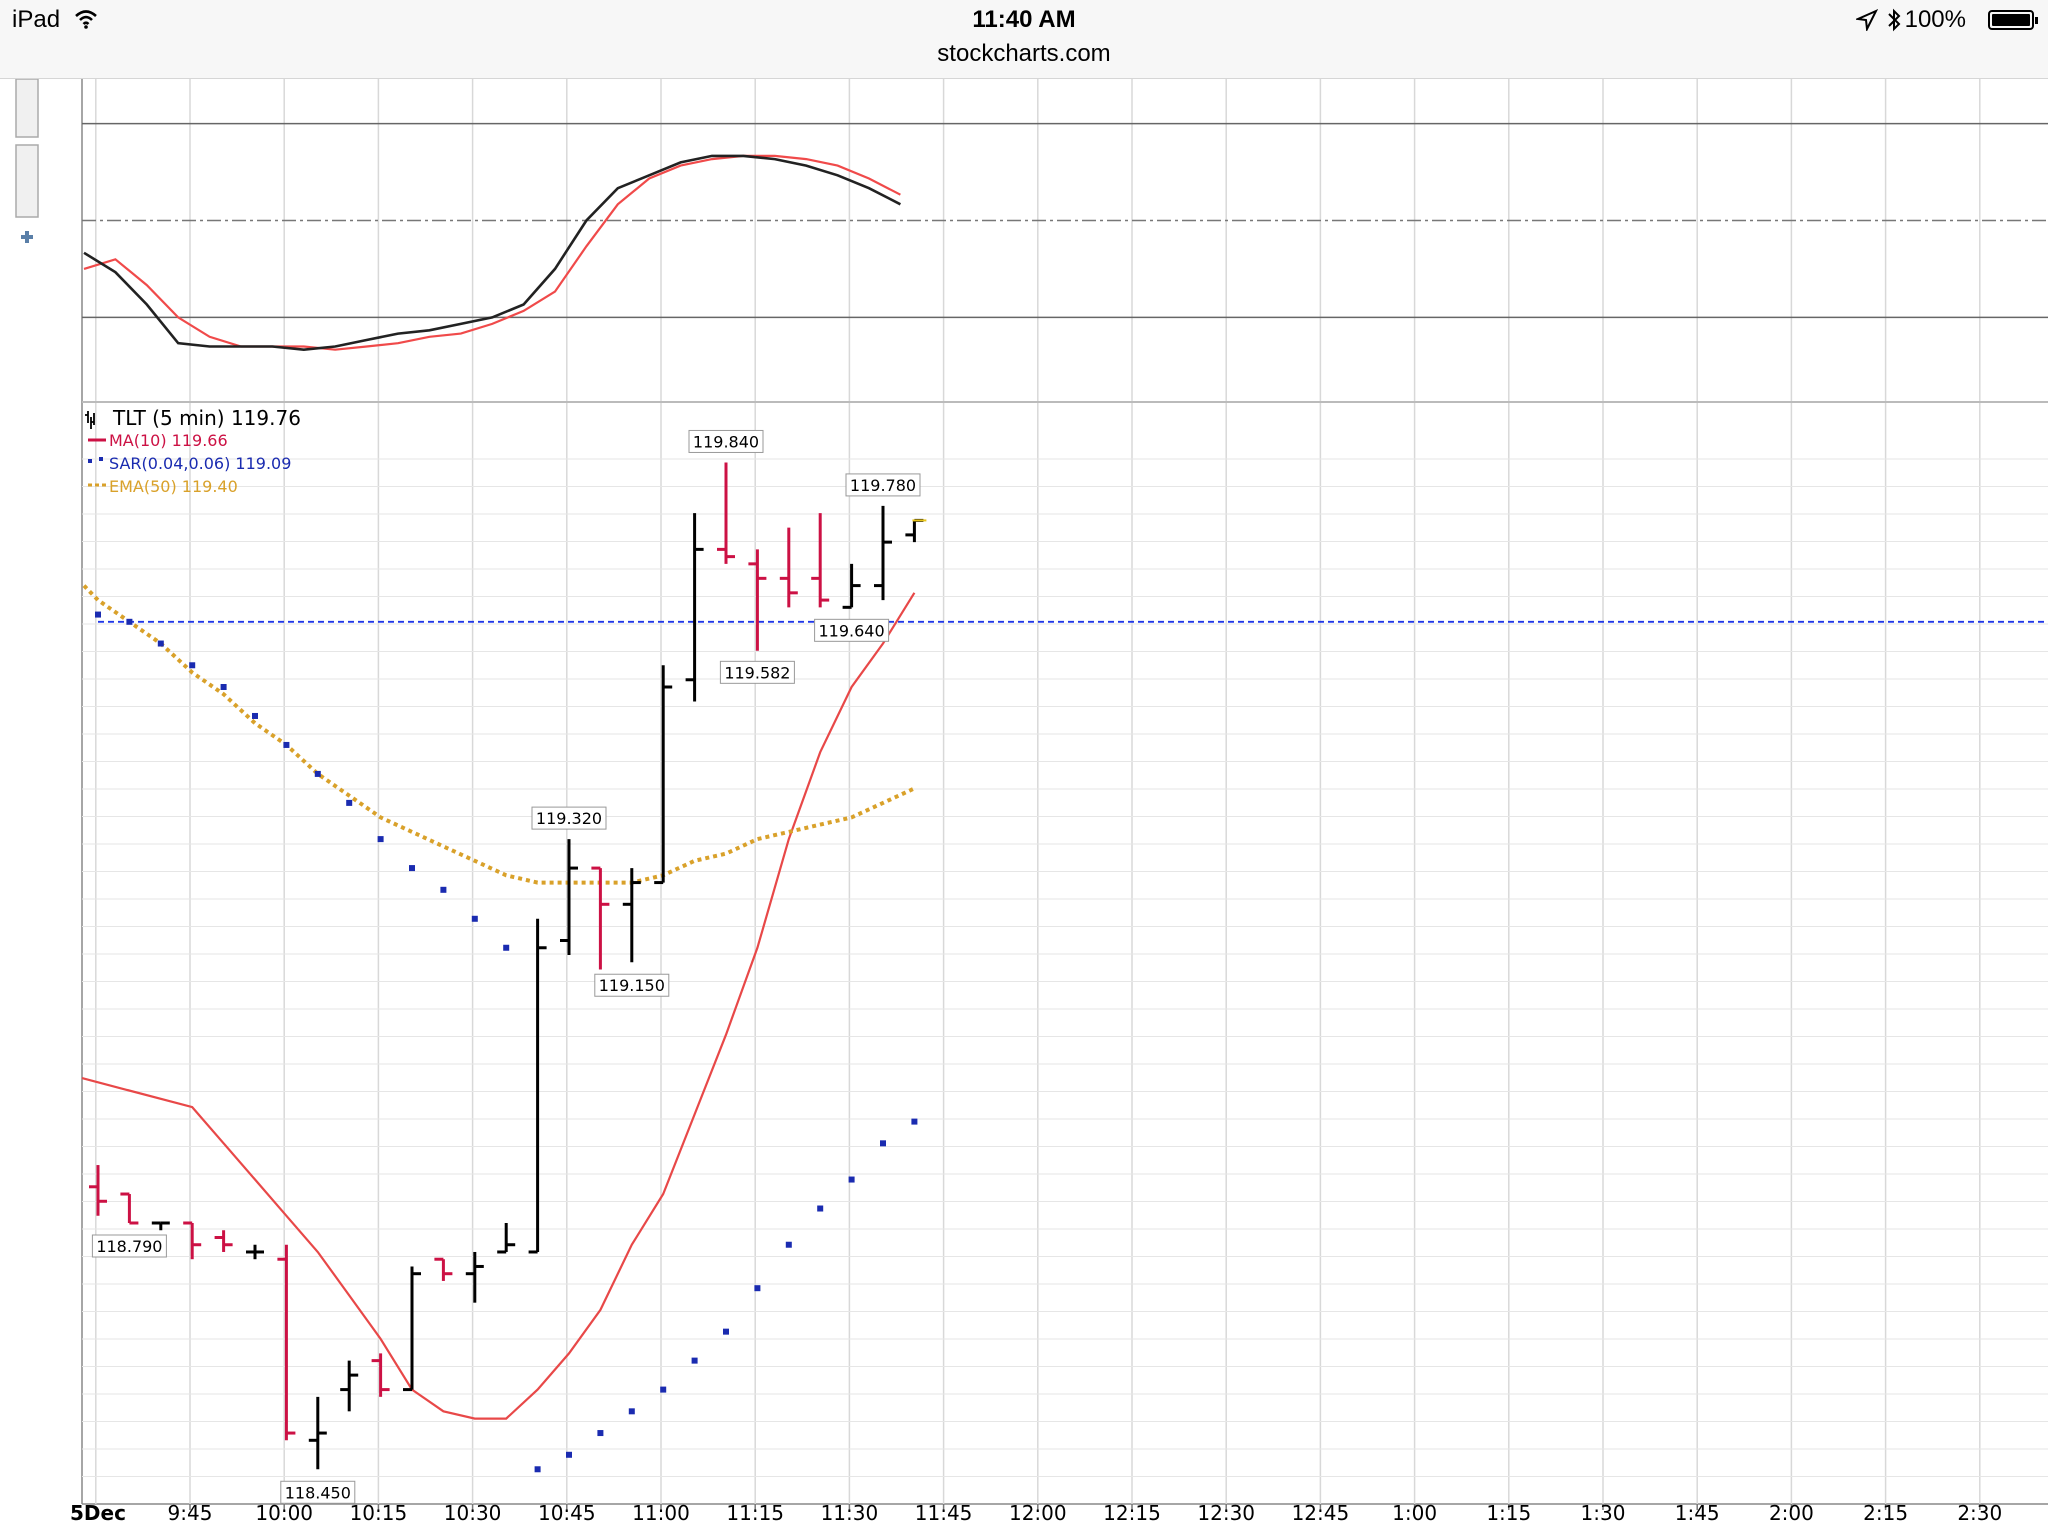 This screenshot has width=2048, height=1536. Describe the element at coordinates (206, 418) in the screenshot. I see `chart-title: TLT (5 min) 119.76` at that location.